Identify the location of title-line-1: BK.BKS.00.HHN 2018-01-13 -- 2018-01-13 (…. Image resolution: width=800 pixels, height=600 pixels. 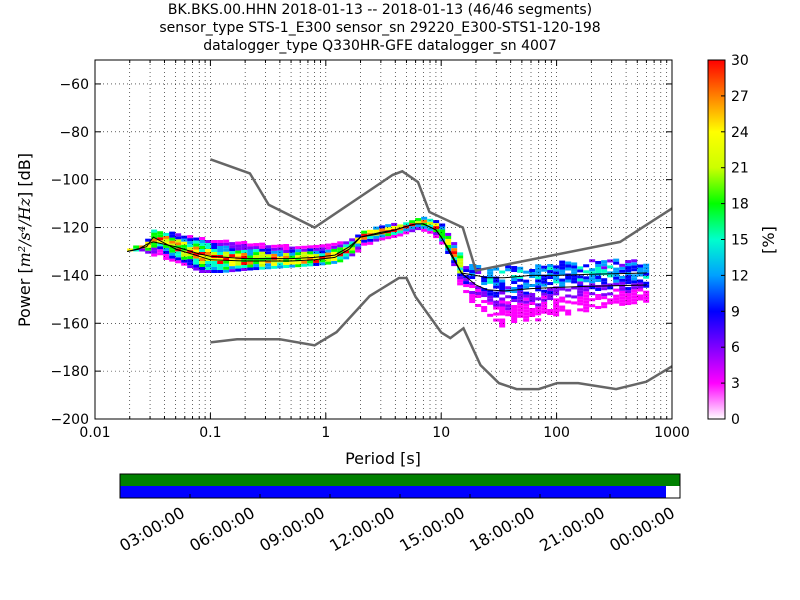
(380, 10).